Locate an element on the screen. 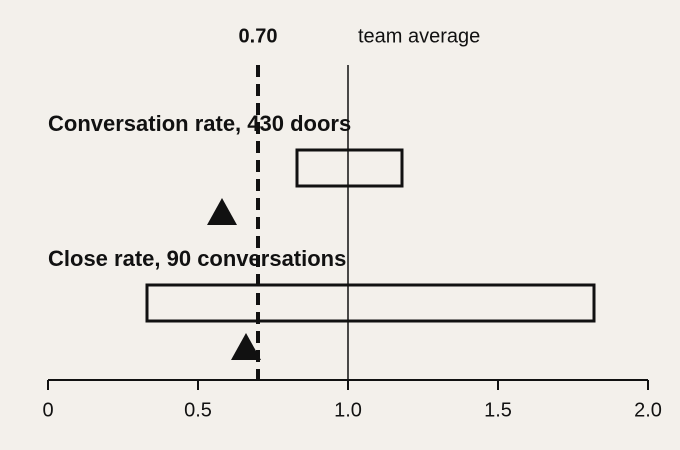 The image size is (680, 450). x-tick-label: 1.5 is located at coordinates (498, 410).